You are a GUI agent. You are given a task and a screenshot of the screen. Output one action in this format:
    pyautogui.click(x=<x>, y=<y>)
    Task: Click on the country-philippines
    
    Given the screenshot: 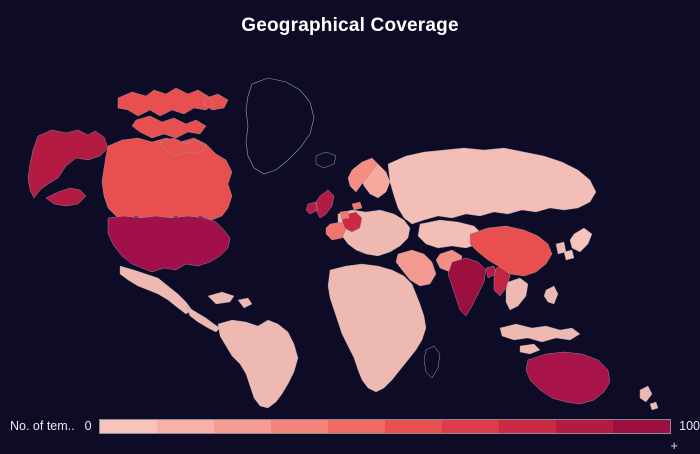 What is the action you would take?
    pyautogui.click(x=551, y=295)
    